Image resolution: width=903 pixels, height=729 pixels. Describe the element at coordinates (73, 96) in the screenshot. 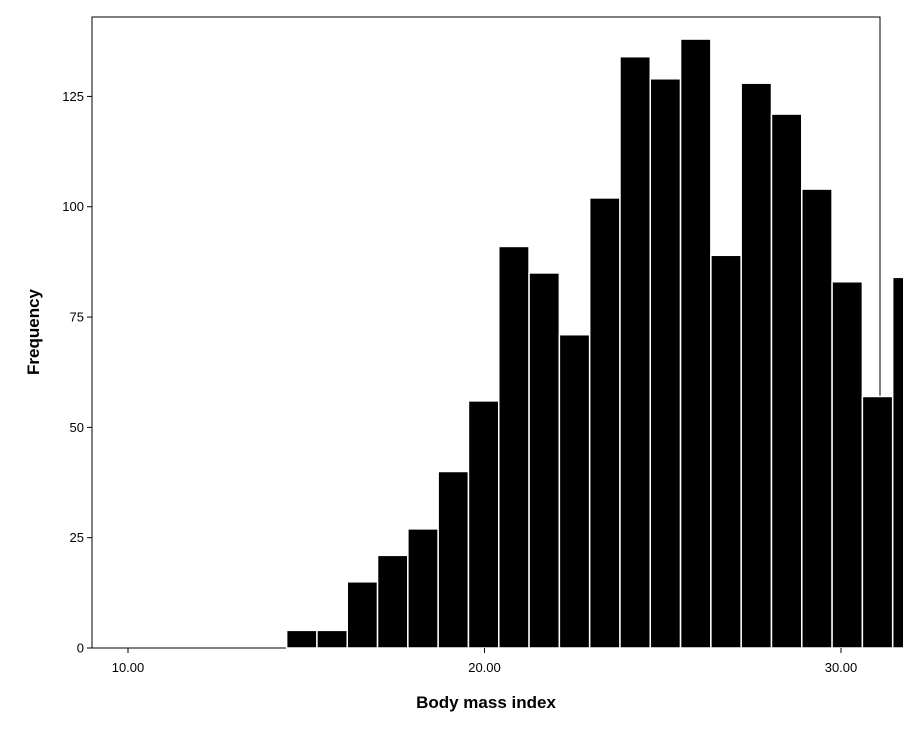

I see `y-tick-label: 125` at that location.